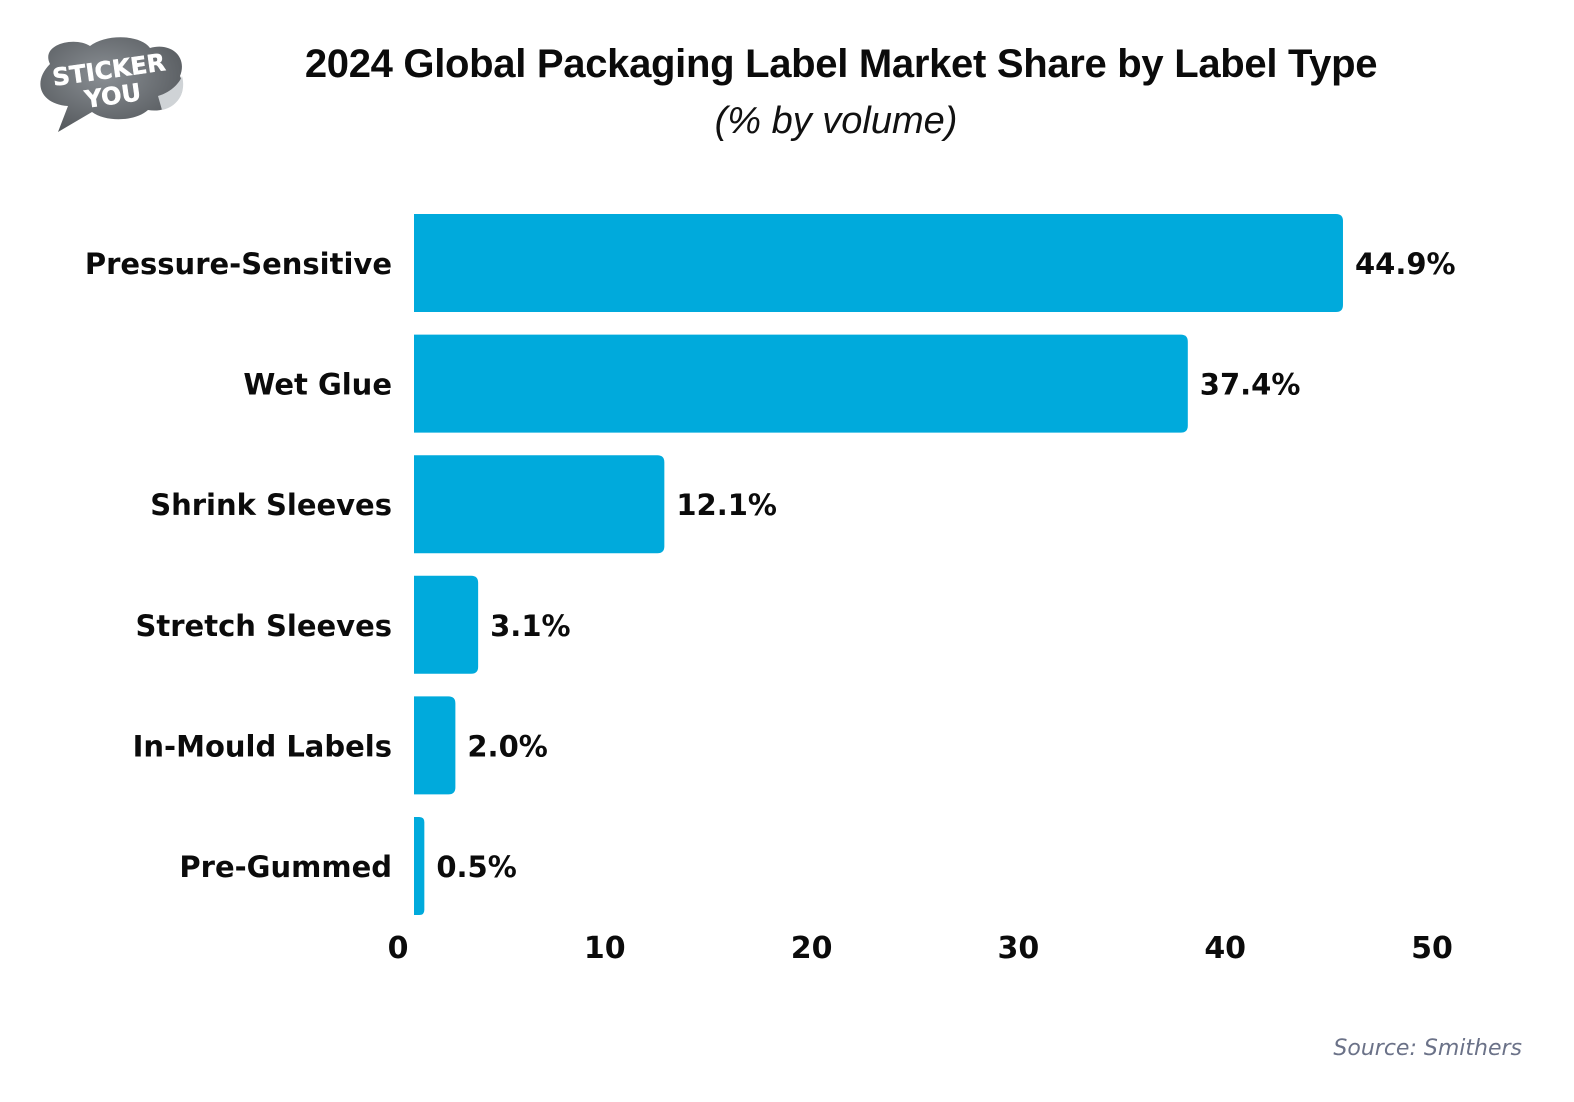 The width and height of the screenshot is (1574, 1102). Describe the element at coordinates (530, 626) in the screenshot. I see `value-label: 3.1%` at that location.